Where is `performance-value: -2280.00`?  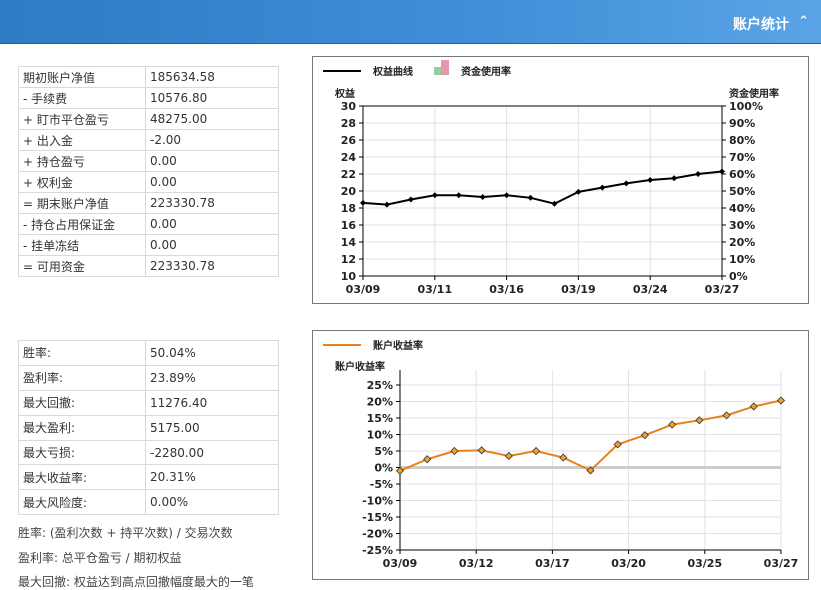
performance-value: -2280.00 is located at coordinates (212, 452).